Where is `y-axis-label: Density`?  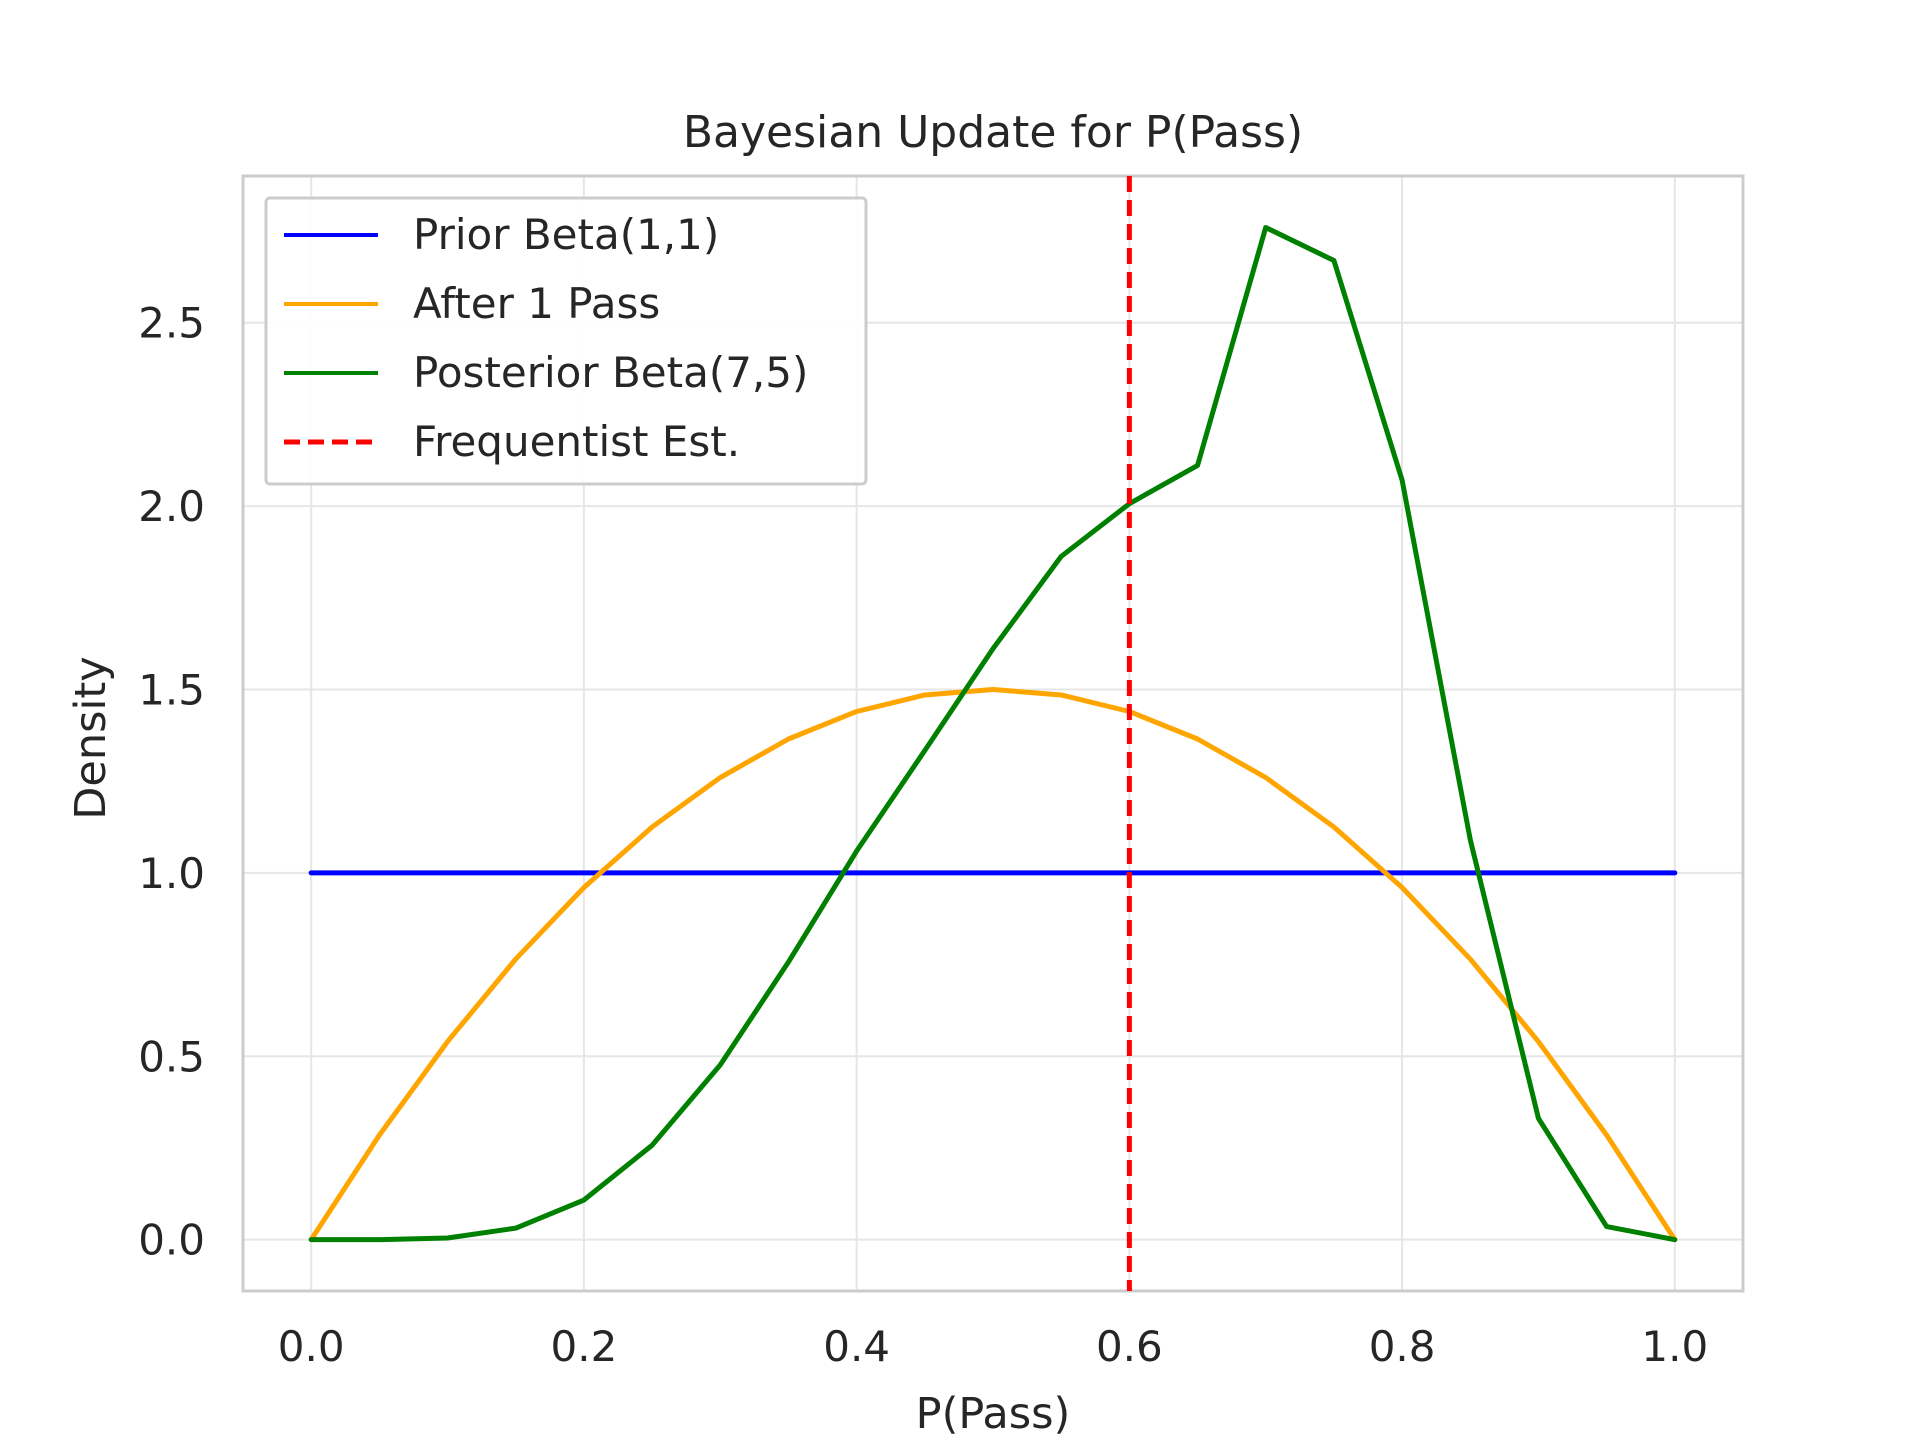
y-axis-label: Density is located at coordinates (91, 737).